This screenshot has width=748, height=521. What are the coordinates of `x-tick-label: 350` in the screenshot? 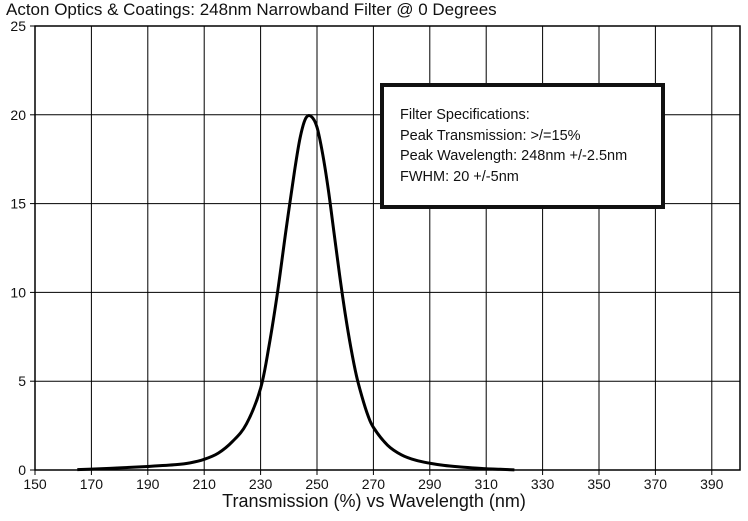 It's located at (599, 484).